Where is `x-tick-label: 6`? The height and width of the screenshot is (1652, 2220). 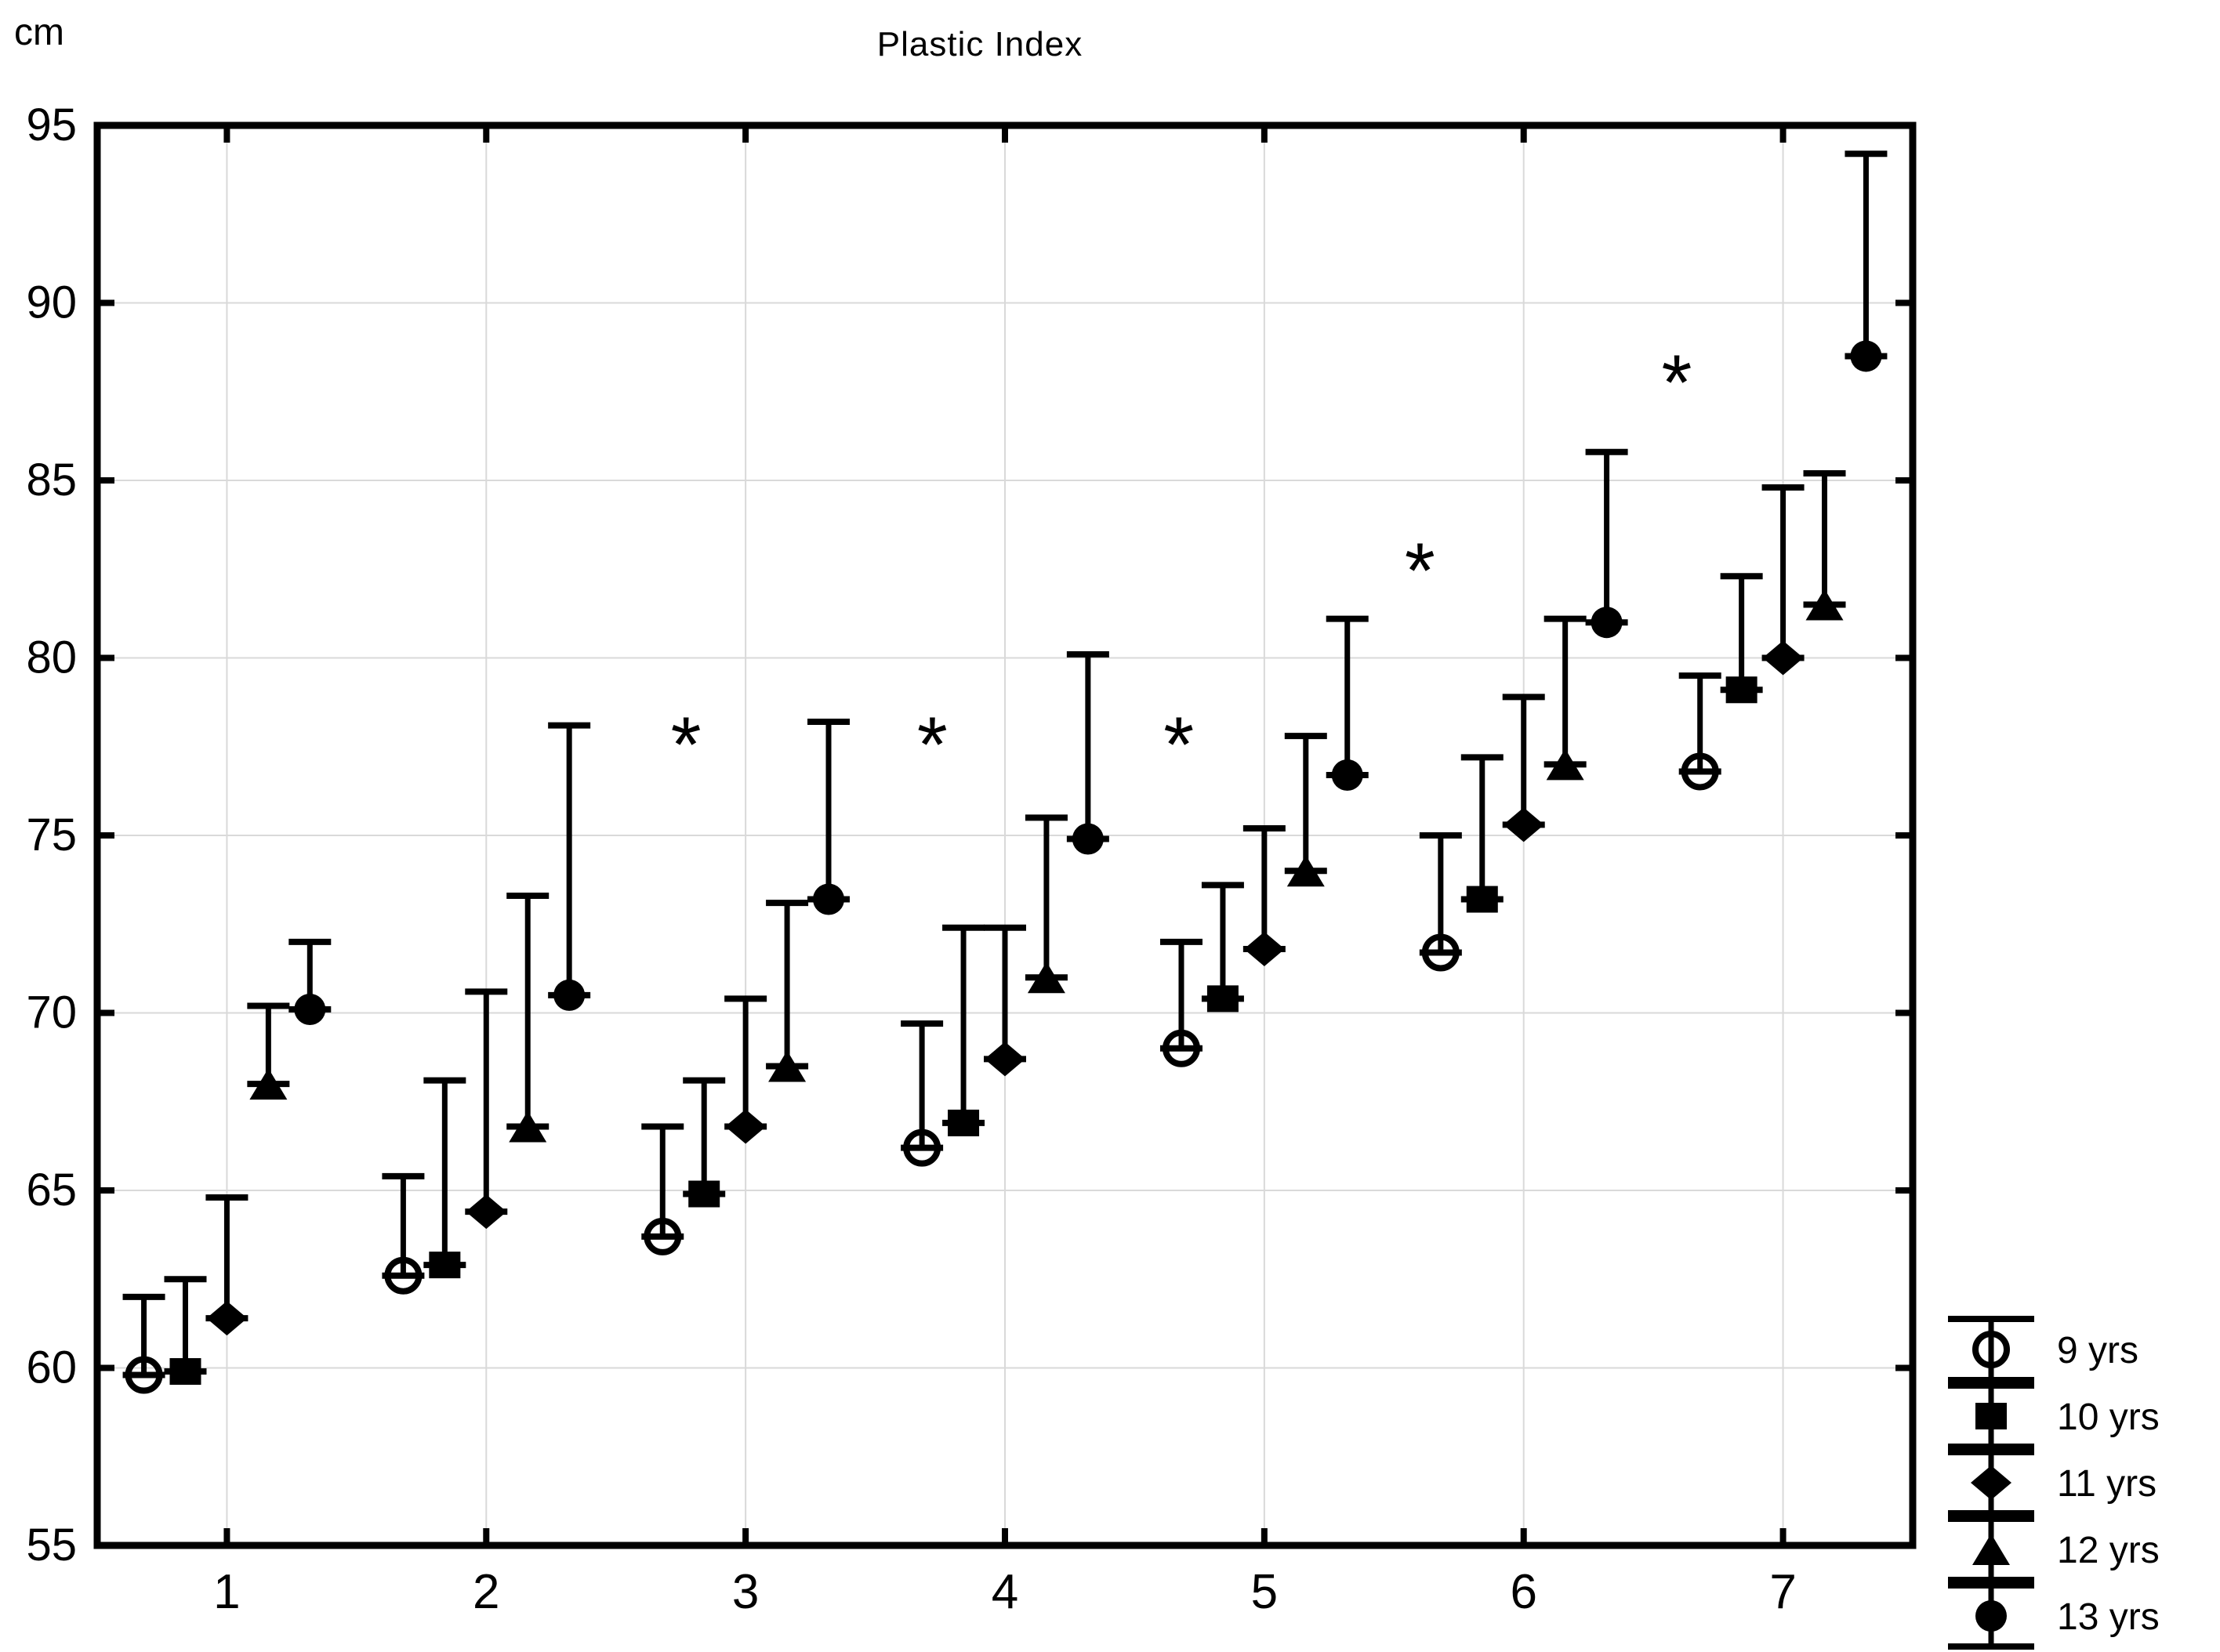
x-tick-label: 6 is located at coordinates (1523, 1592).